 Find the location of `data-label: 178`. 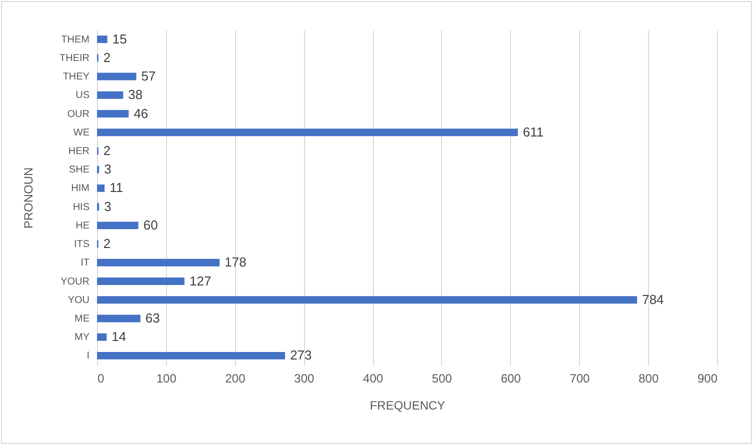

data-label: 178 is located at coordinates (235, 262).